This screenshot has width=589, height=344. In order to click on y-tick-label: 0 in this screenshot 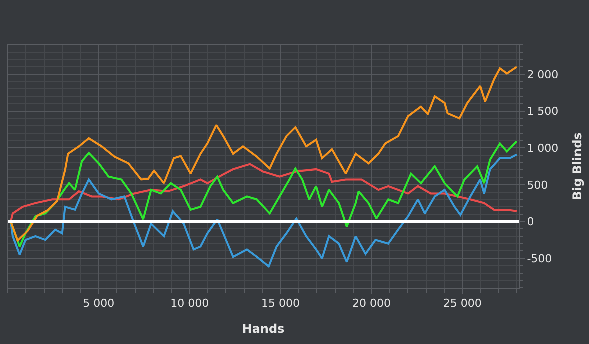, I will do `click(530, 222)`.